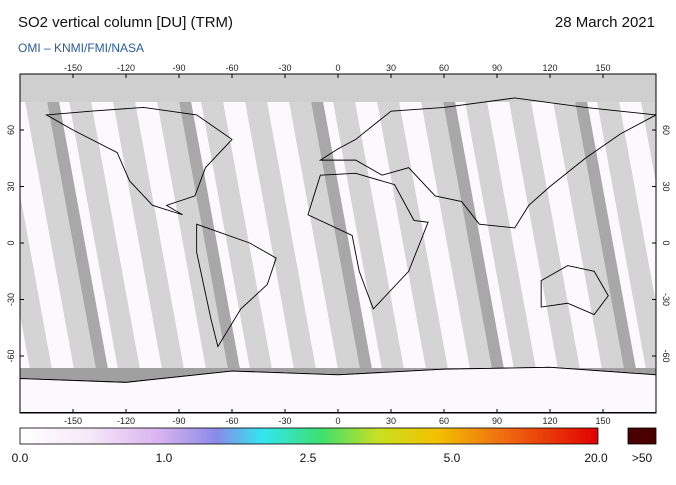 Image resolution: width=676 pixels, height=485 pixels. Describe the element at coordinates (309, 436) in the screenshot. I see `colorbar` at that location.